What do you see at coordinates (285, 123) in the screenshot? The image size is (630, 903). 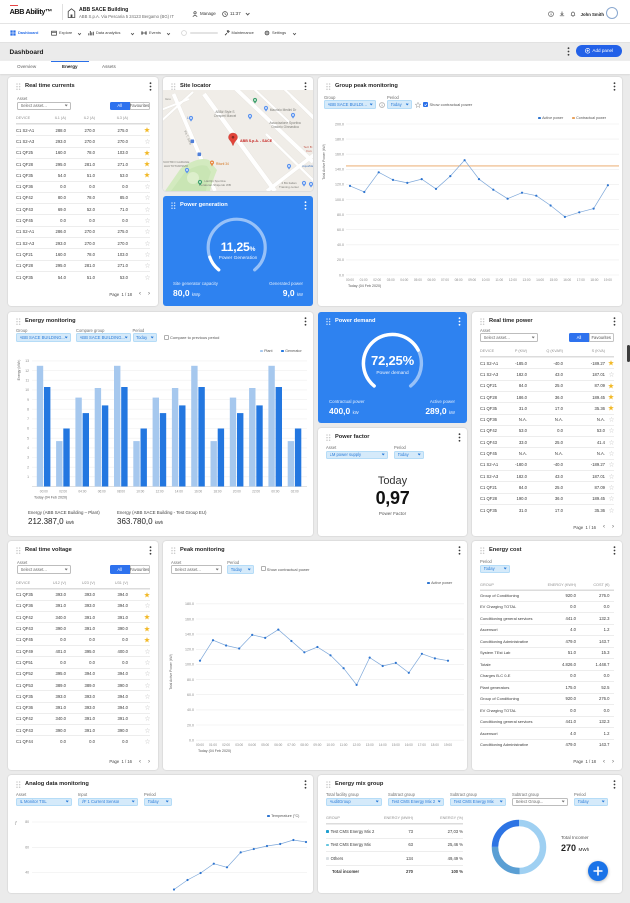 I see `svg-text: Associazione Sportiva` at bounding box center [285, 123].